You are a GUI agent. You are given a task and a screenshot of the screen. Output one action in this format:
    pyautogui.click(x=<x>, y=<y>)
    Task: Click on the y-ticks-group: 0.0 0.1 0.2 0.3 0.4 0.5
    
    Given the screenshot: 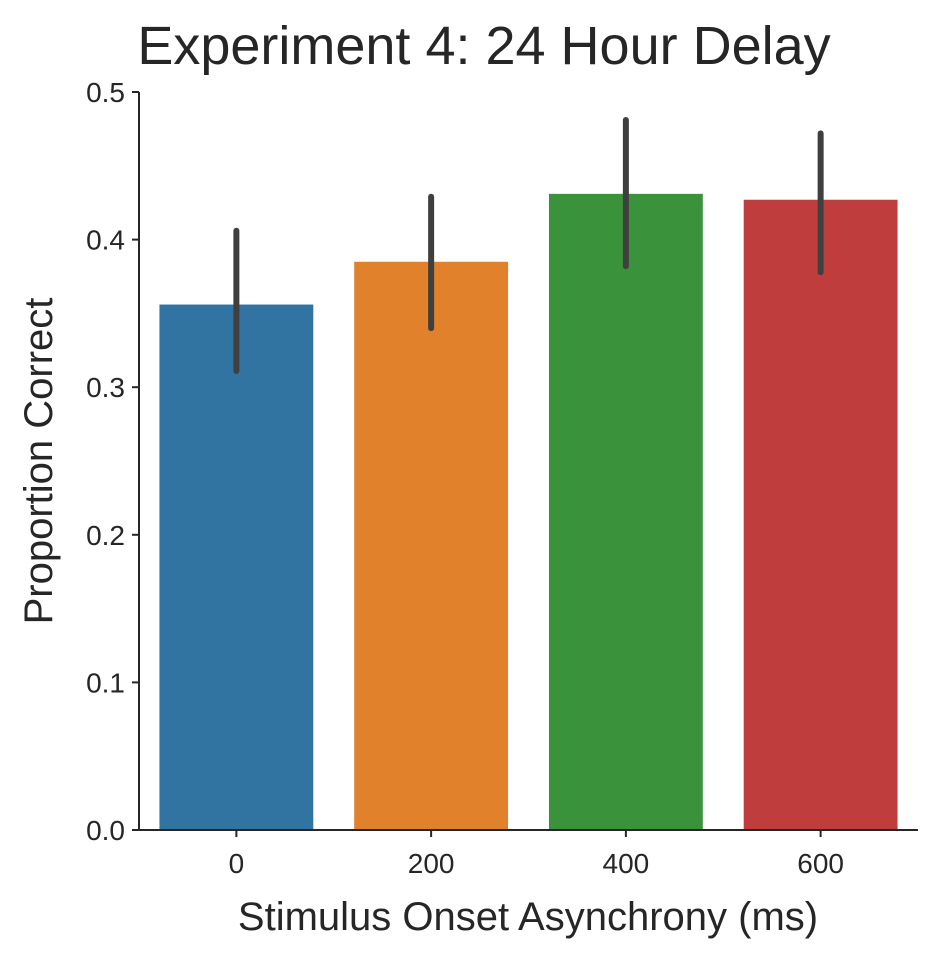 What is the action you would take?
    pyautogui.click(x=112, y=461)
    